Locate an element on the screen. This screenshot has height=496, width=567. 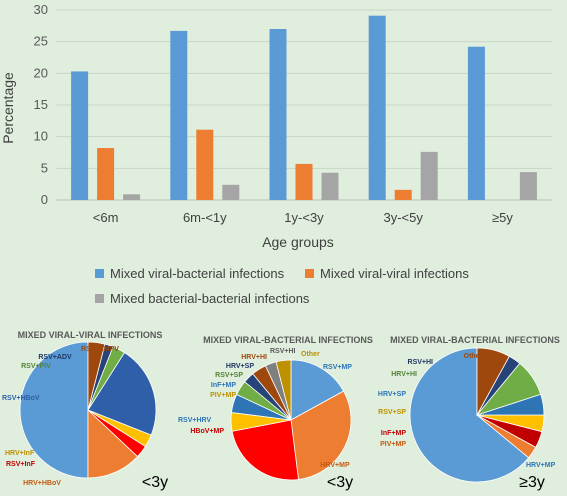
bar-y-axis-label: Percentage is located at coordinates (8, 108).